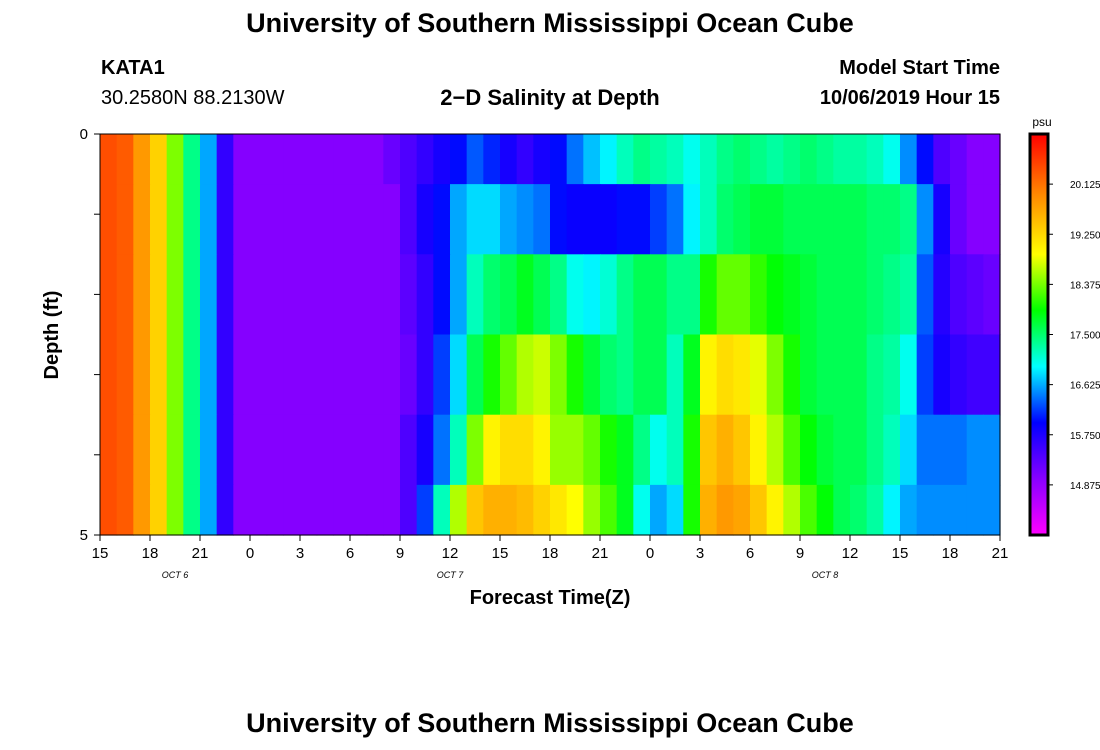  I want to click on x-tick-label: 0, so click(650, 553).